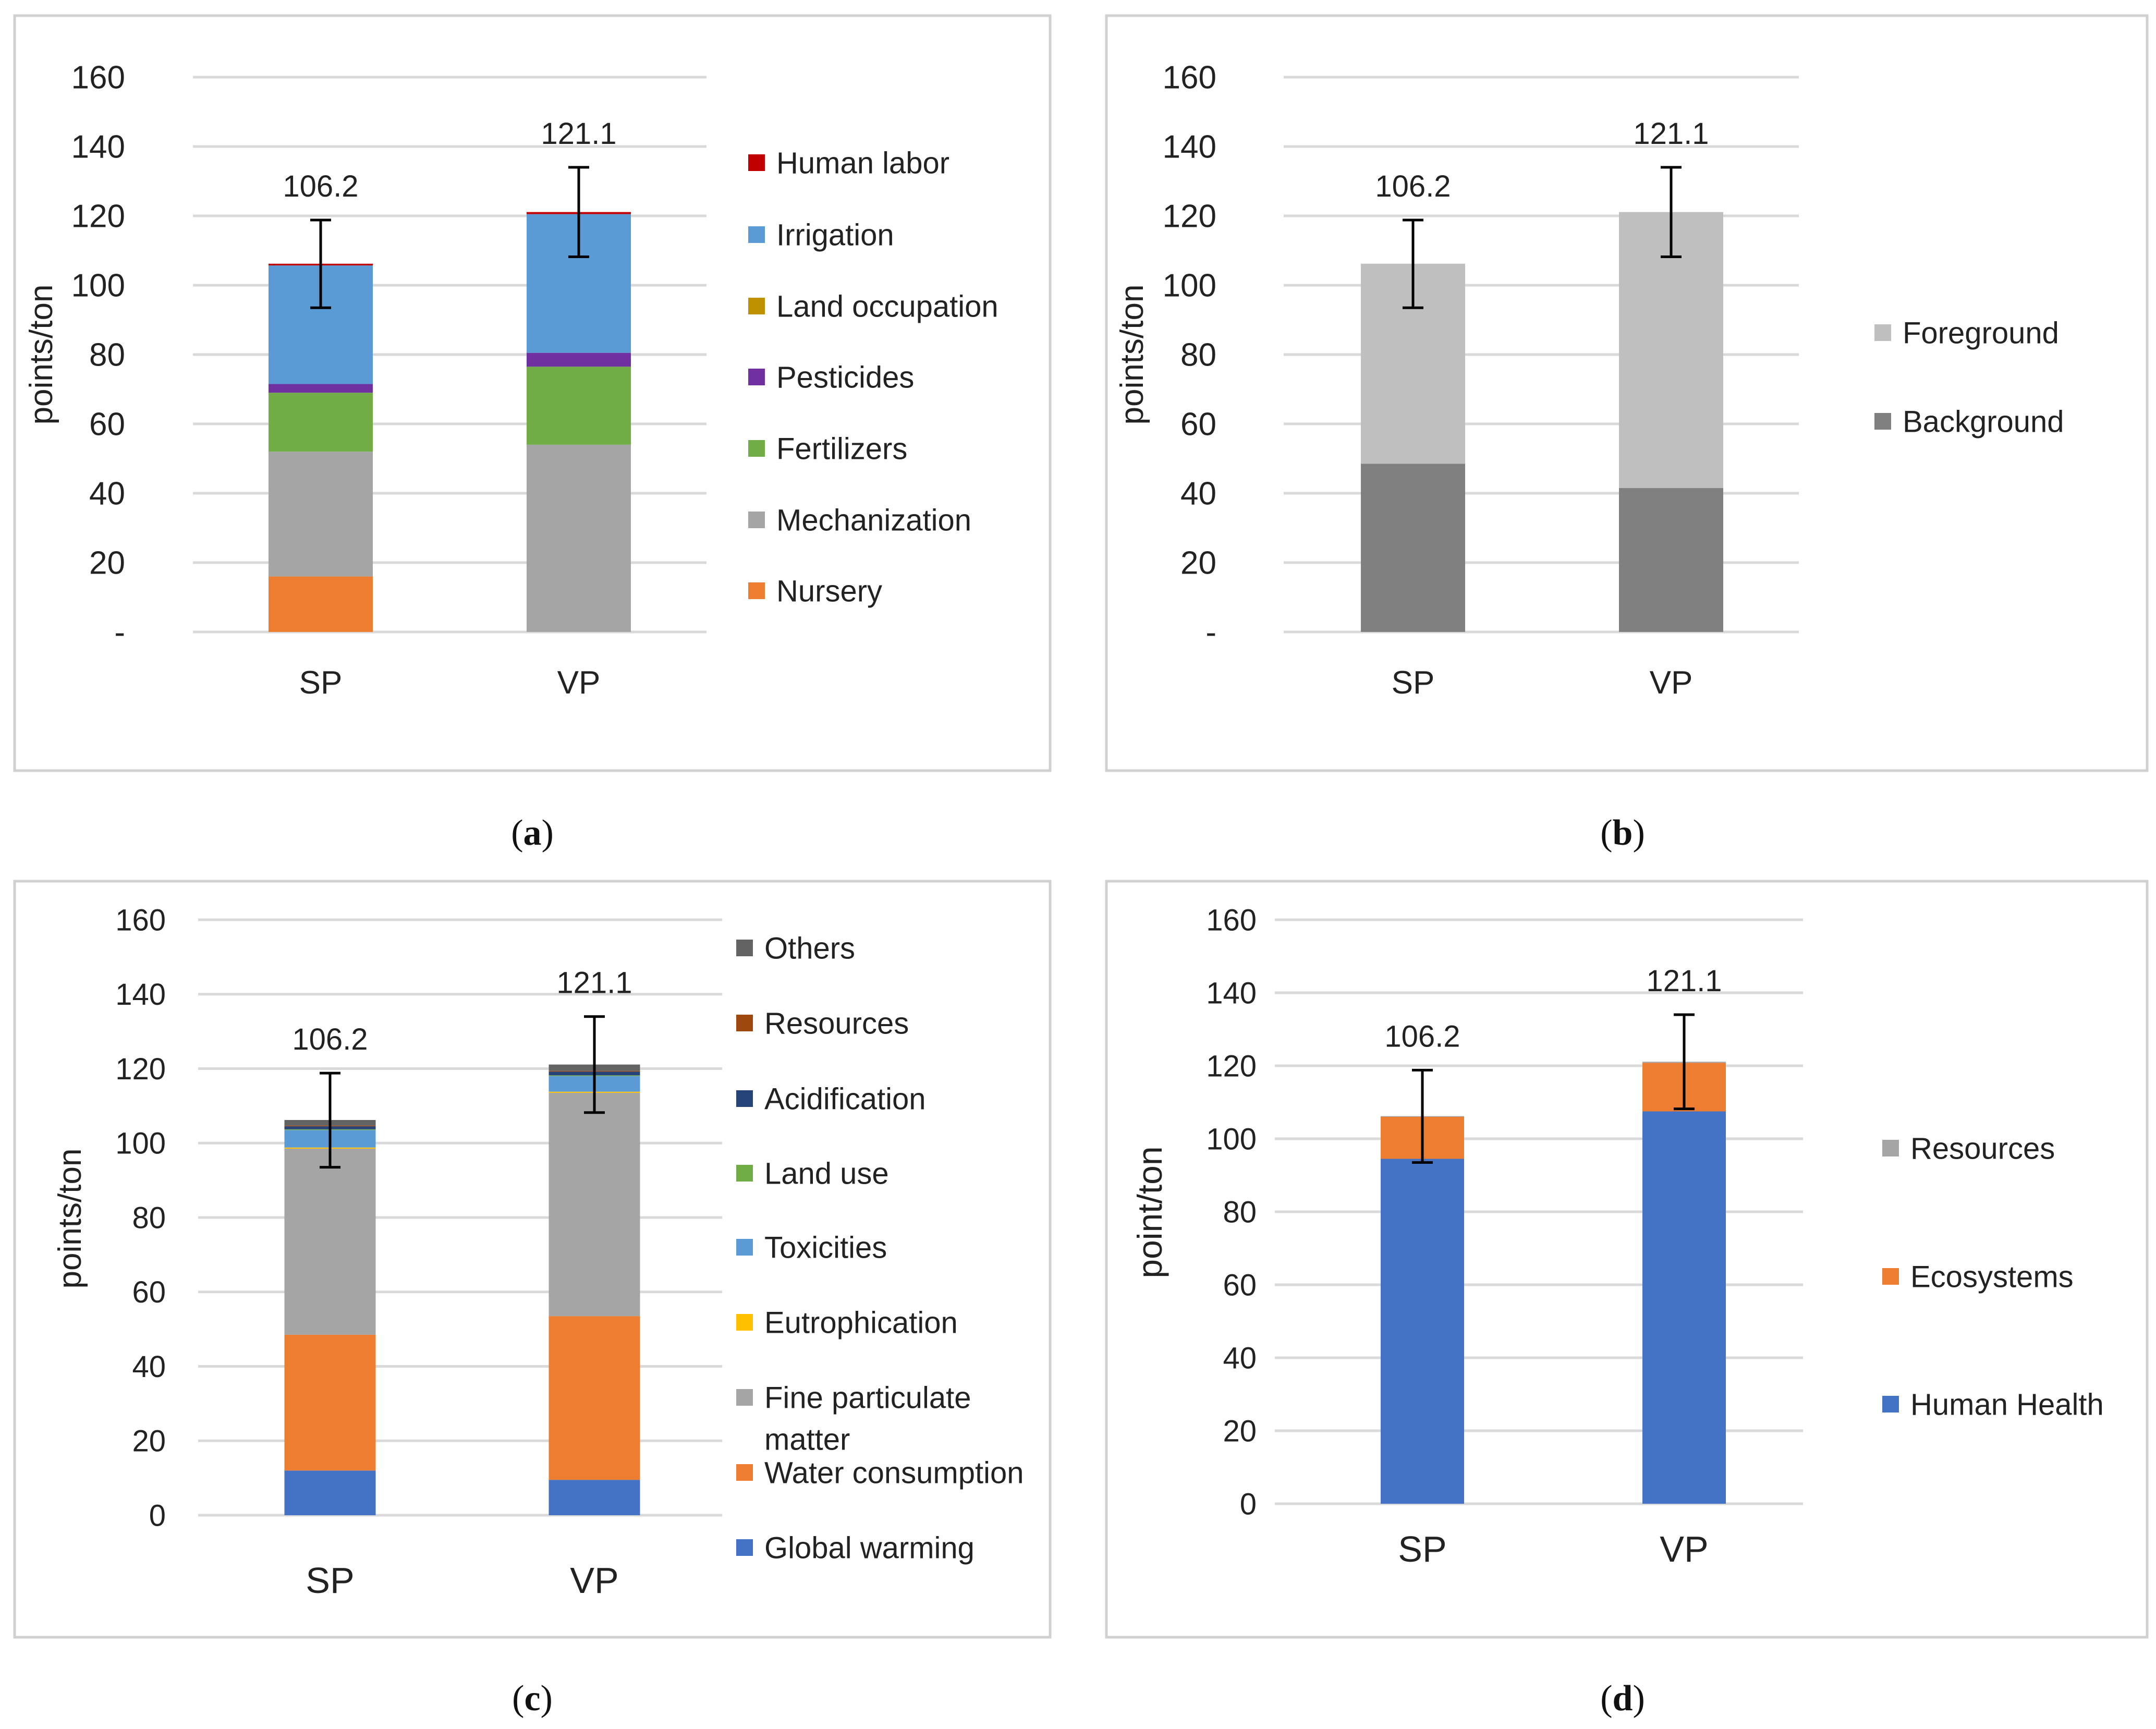  What do you see at coordinates (532, 1698) in the screenshot?
I see `panel-caption: (c)` at bounding box center [532, 1698].